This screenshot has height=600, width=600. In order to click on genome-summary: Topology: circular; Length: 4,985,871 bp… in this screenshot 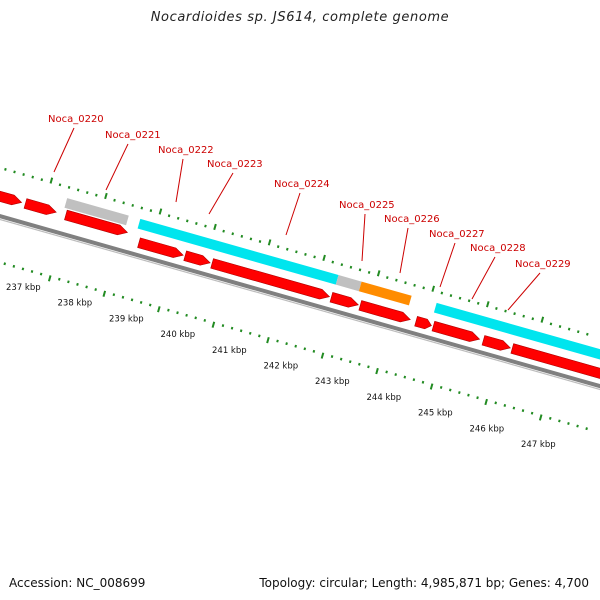, I will do `click(424, 583)`.